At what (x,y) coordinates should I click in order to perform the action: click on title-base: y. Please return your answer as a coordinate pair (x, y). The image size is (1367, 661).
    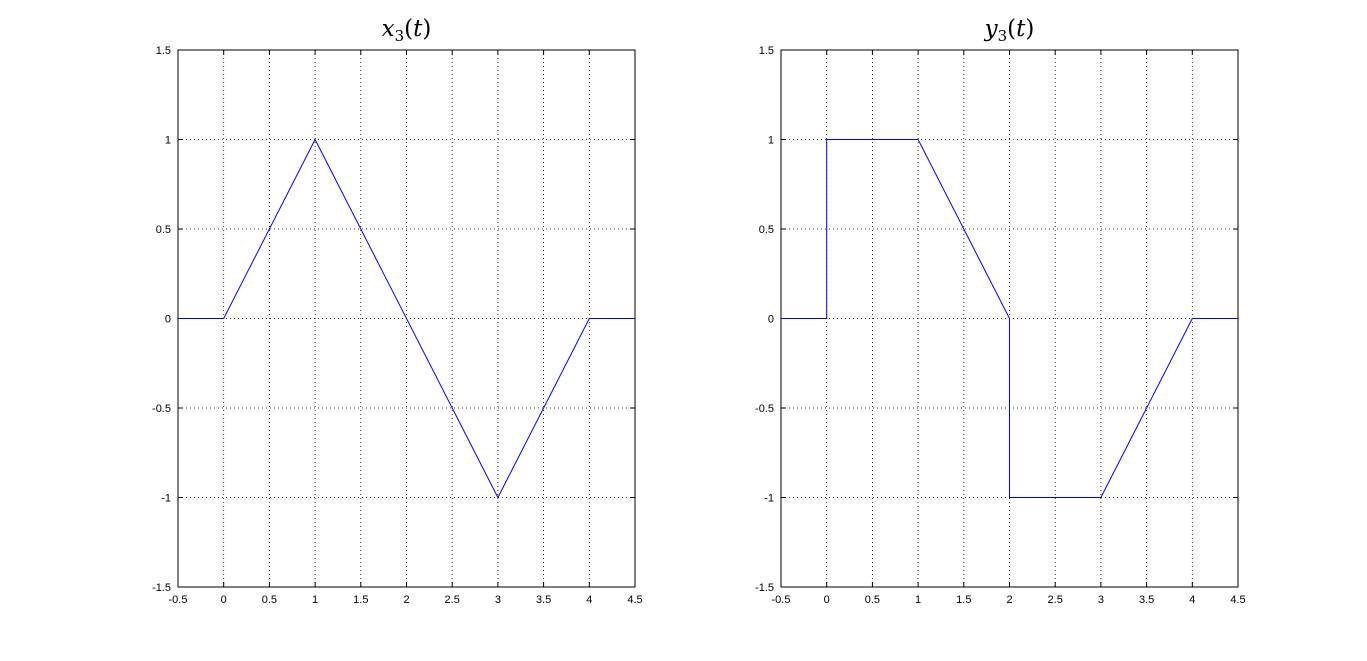
    Looking at the image, I should click on (991, 29).